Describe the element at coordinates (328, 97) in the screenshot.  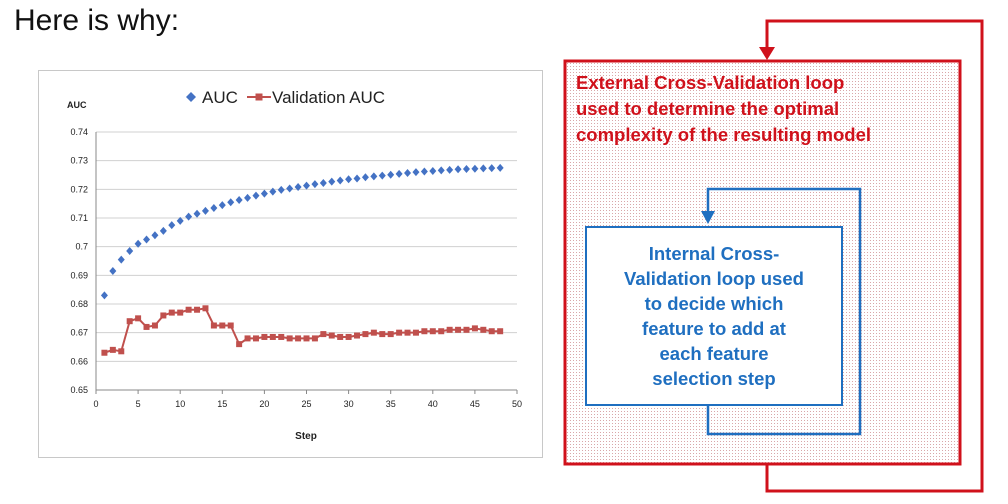
I see `legend-validation-label: Validation AUC` at that location.